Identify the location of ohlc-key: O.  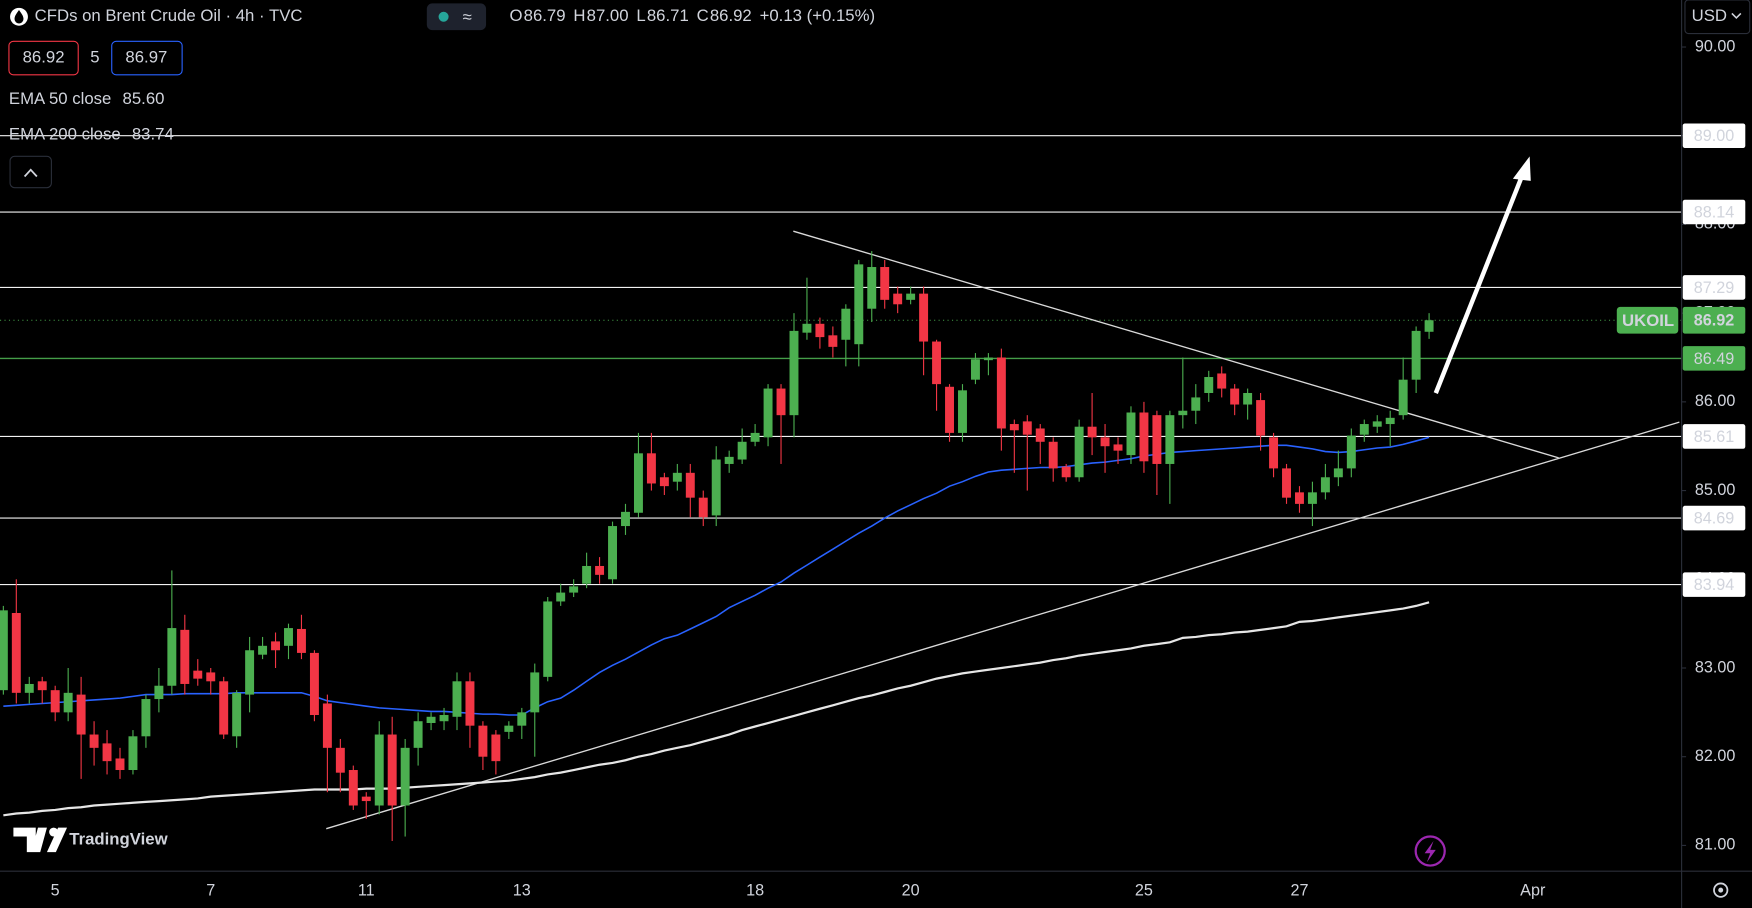
(516, 15).